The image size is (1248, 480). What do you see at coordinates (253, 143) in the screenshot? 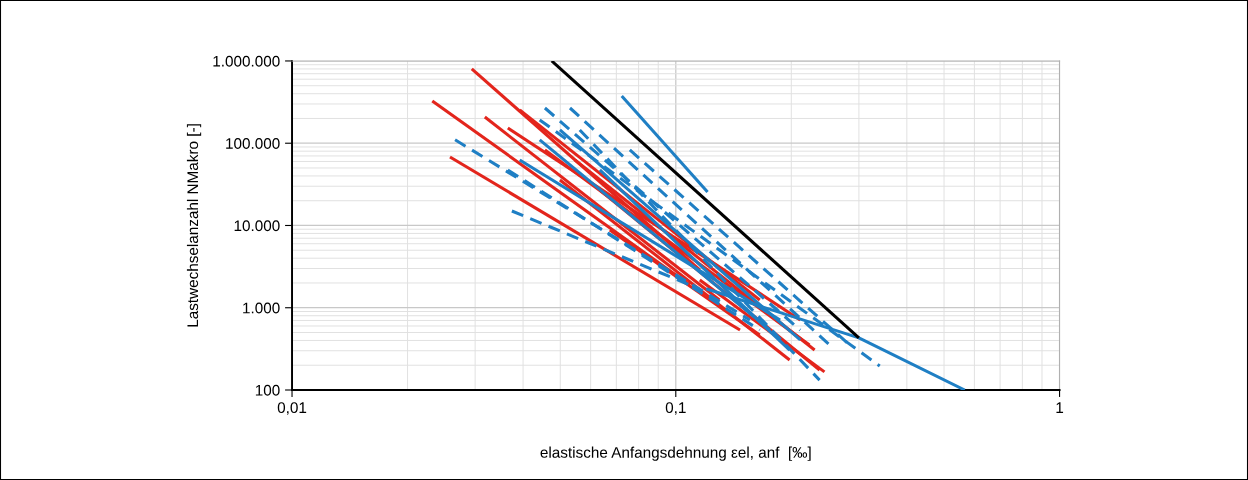
I see `y-tick-label: 100.000` at bounding box center [253, 143].